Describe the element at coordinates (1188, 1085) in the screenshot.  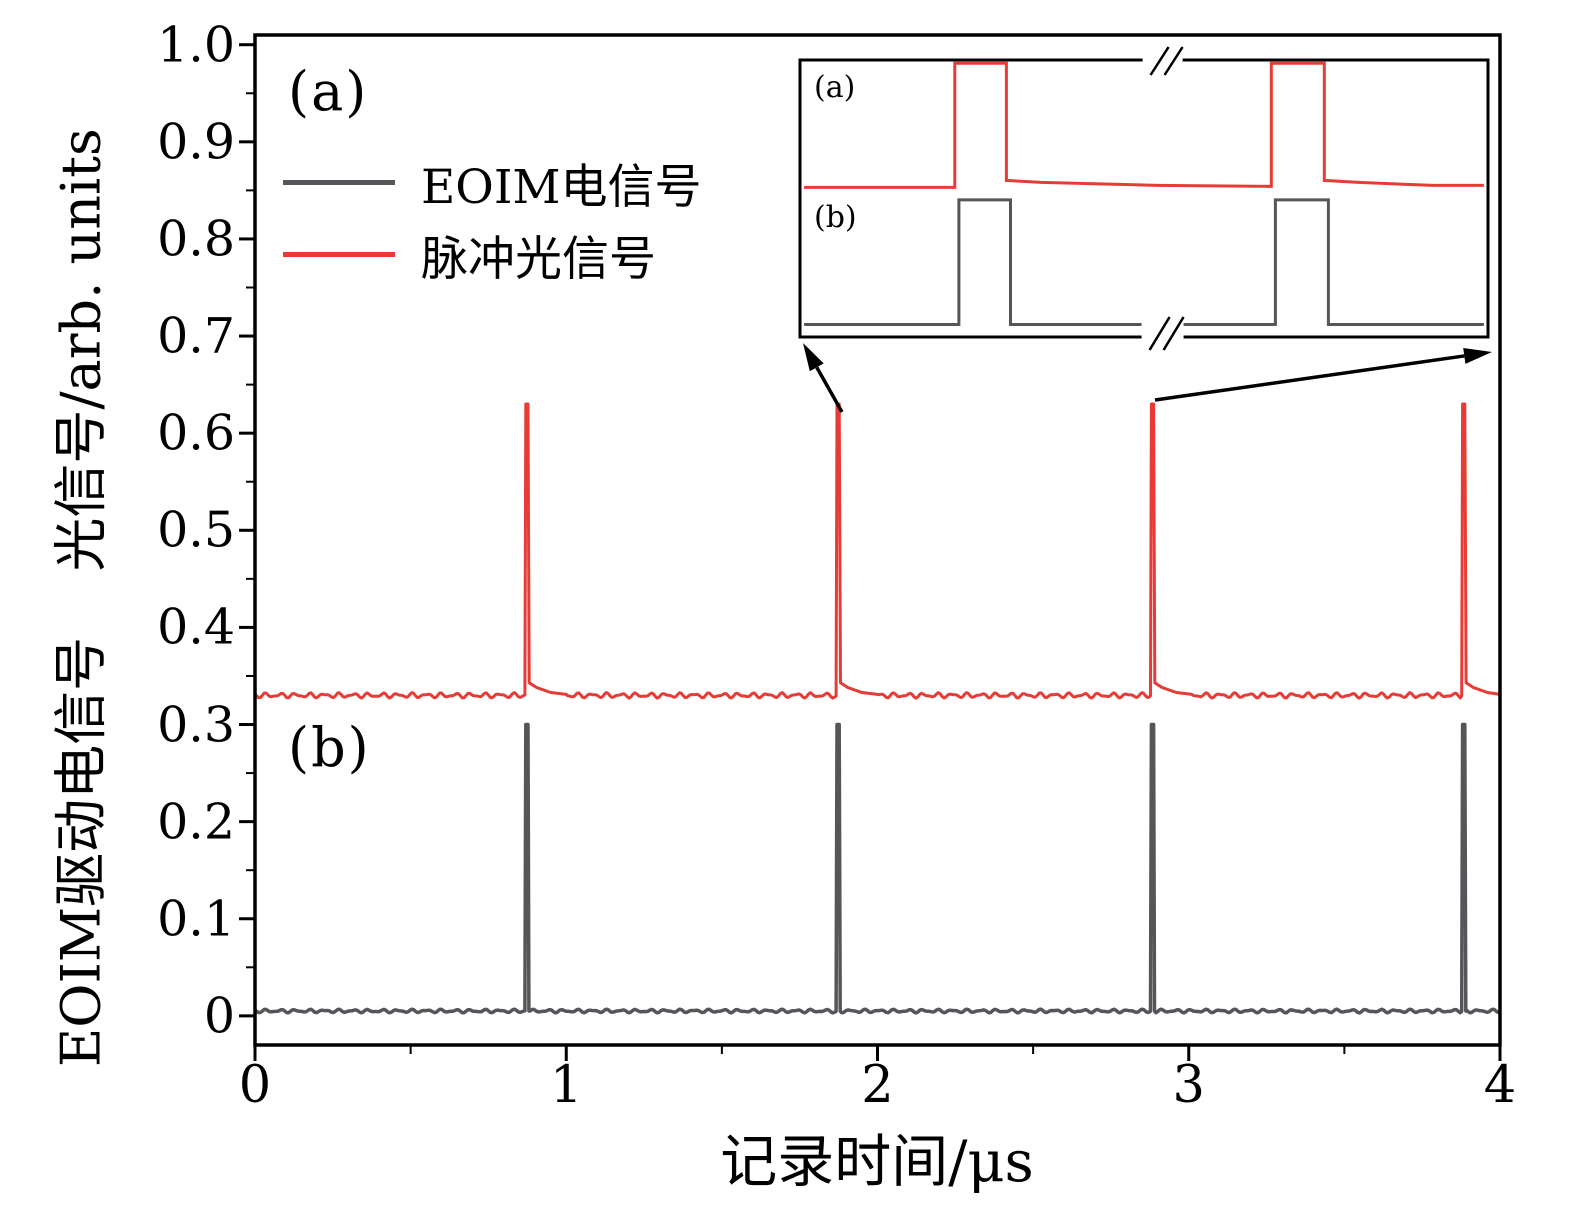
I see `x-tick-label: 3` at that location.